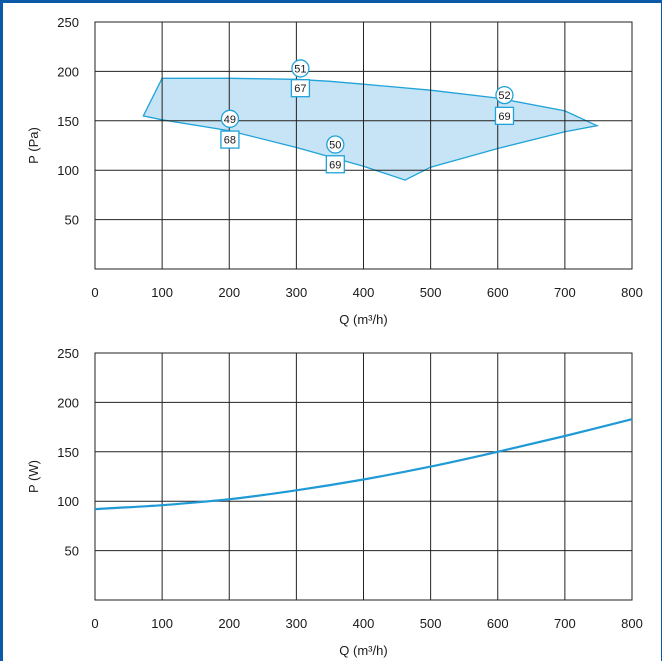  What do you see at coordinates (371, 129) in the screenshot?
I see `operating-range-area` at bounding box center [371, 129].